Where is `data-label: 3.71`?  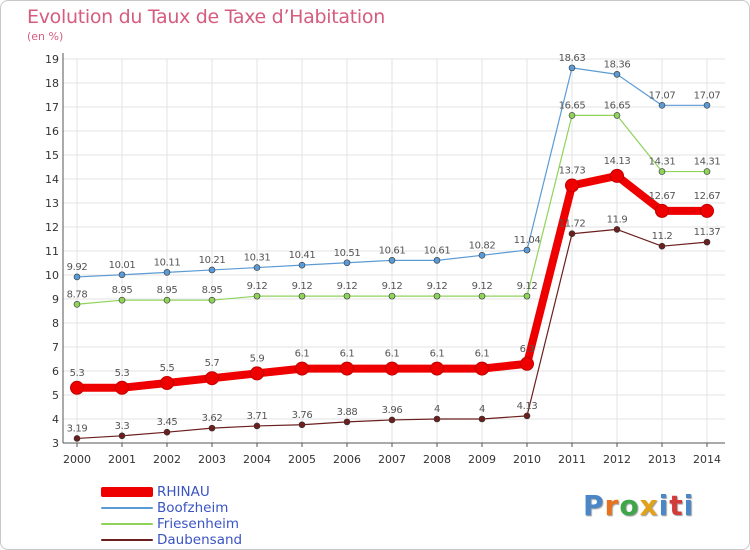 data-label: 3.71 is located at coordinates (257, 416).